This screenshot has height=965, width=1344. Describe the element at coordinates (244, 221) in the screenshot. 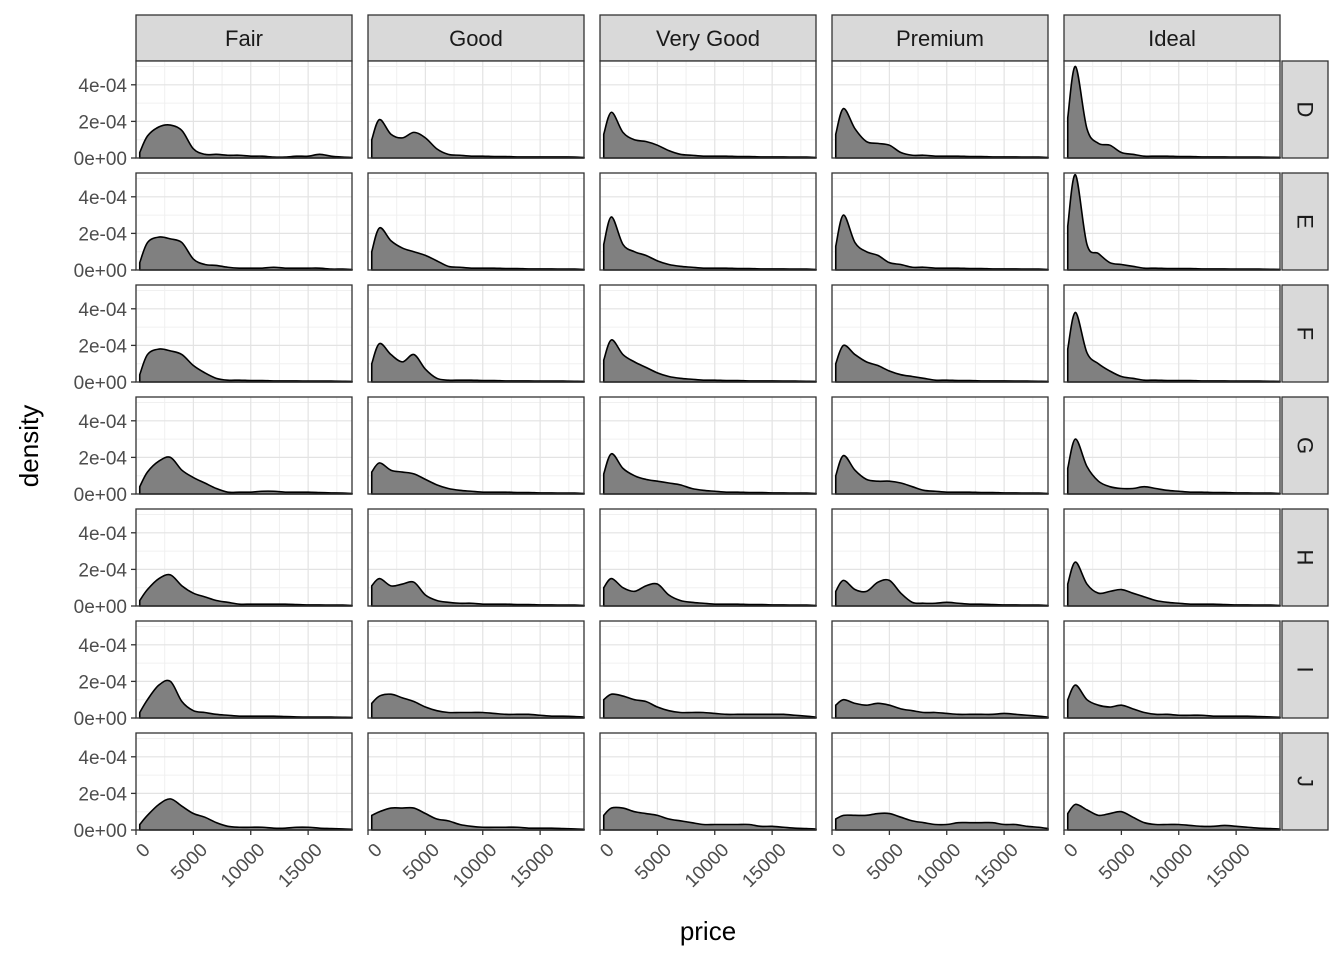

I see `panel-E-fair` at that location.